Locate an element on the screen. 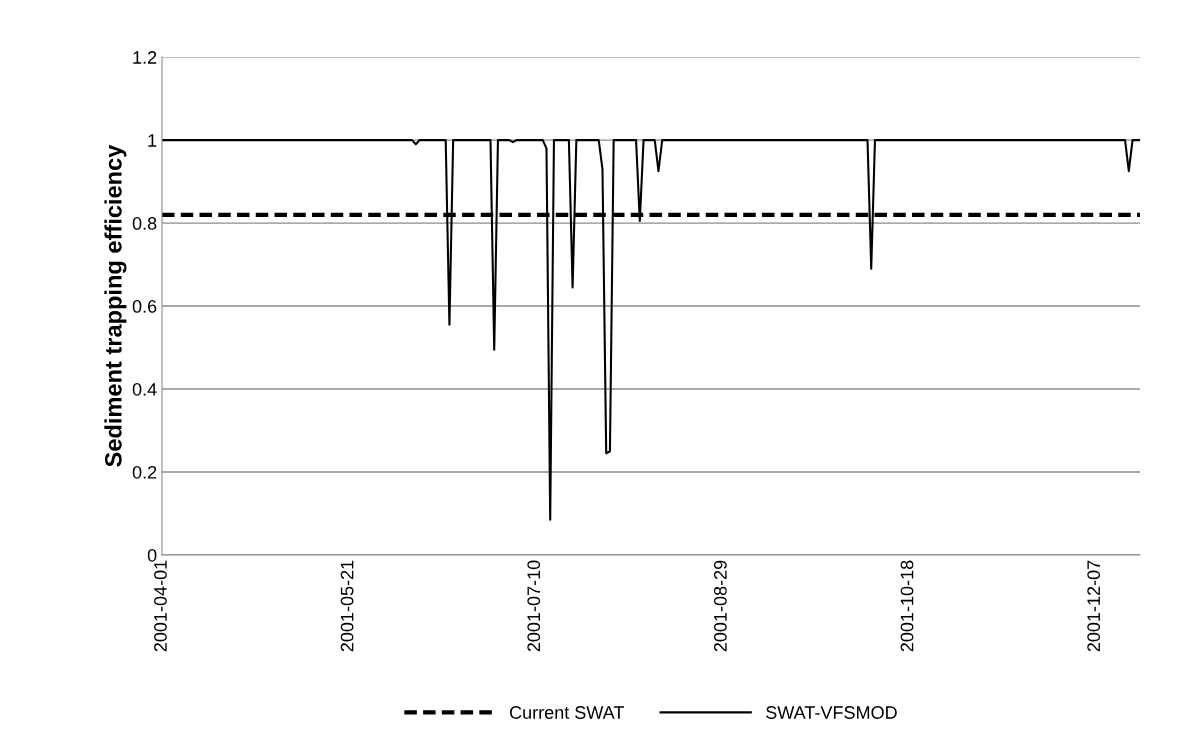 The height and width of the screenshot is (752, 1200). x-tick-label: 2001-08-29 is located at coordinates (720, 606).